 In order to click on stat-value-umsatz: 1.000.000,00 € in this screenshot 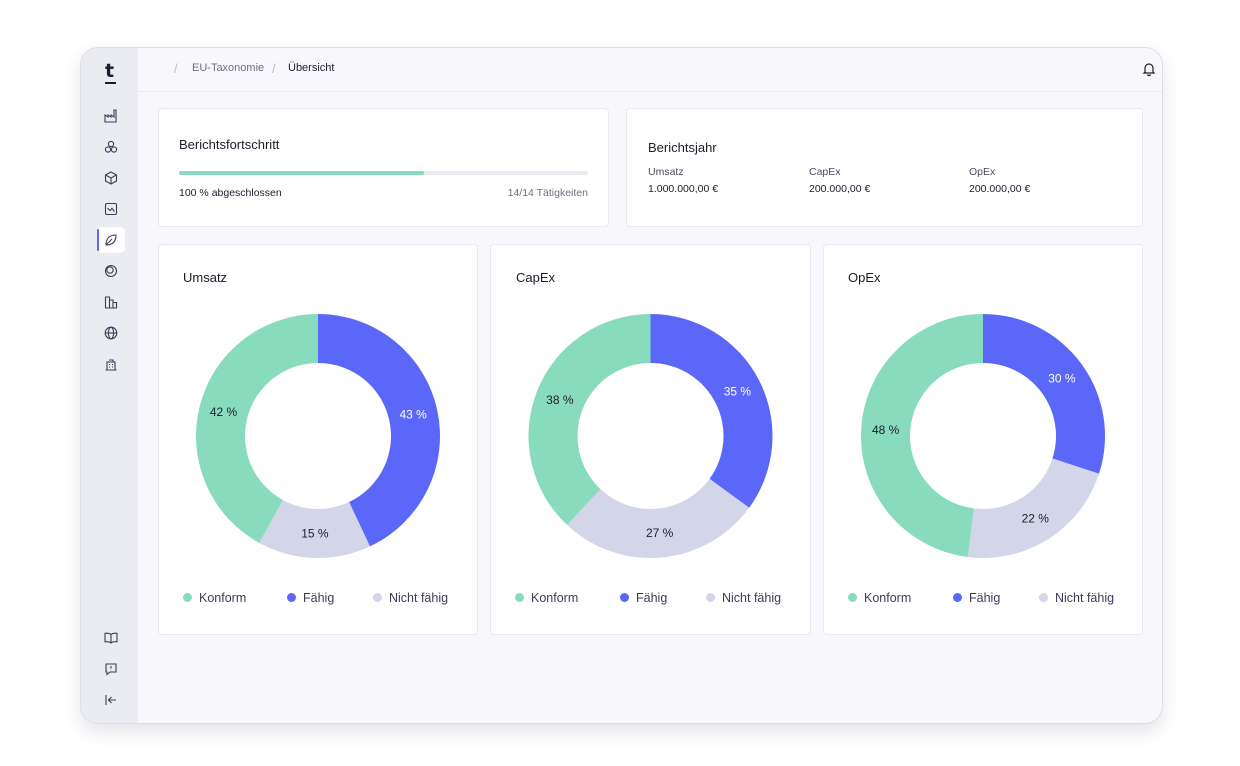, I will do `click(683, 189)`.